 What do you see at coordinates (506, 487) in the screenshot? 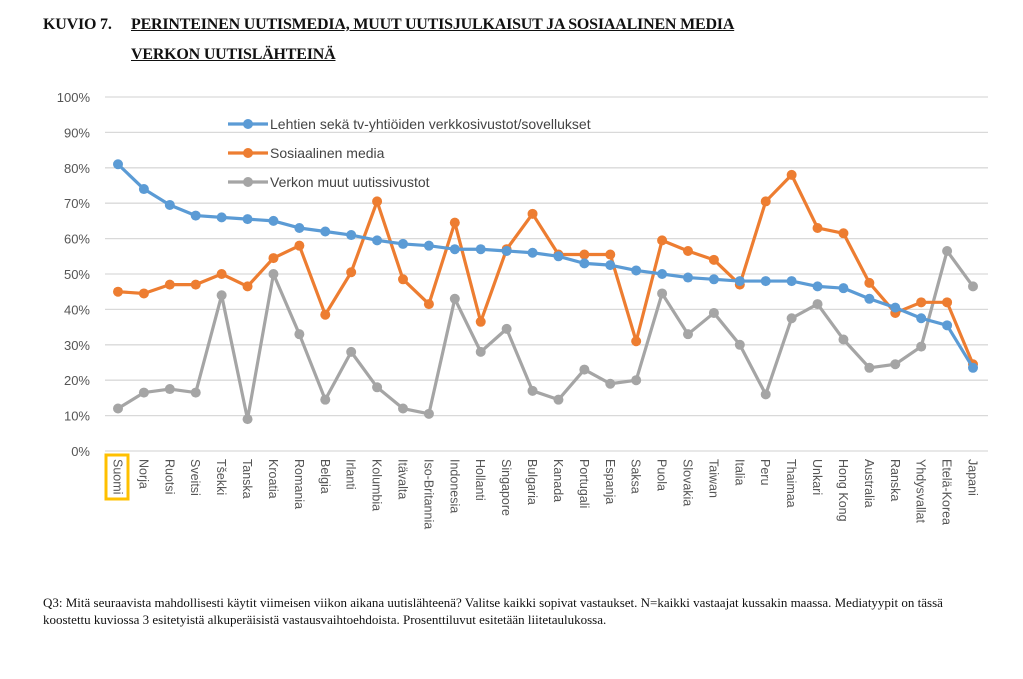
I see `x-tick-label: Singapore` at bounding box center [506, 487].